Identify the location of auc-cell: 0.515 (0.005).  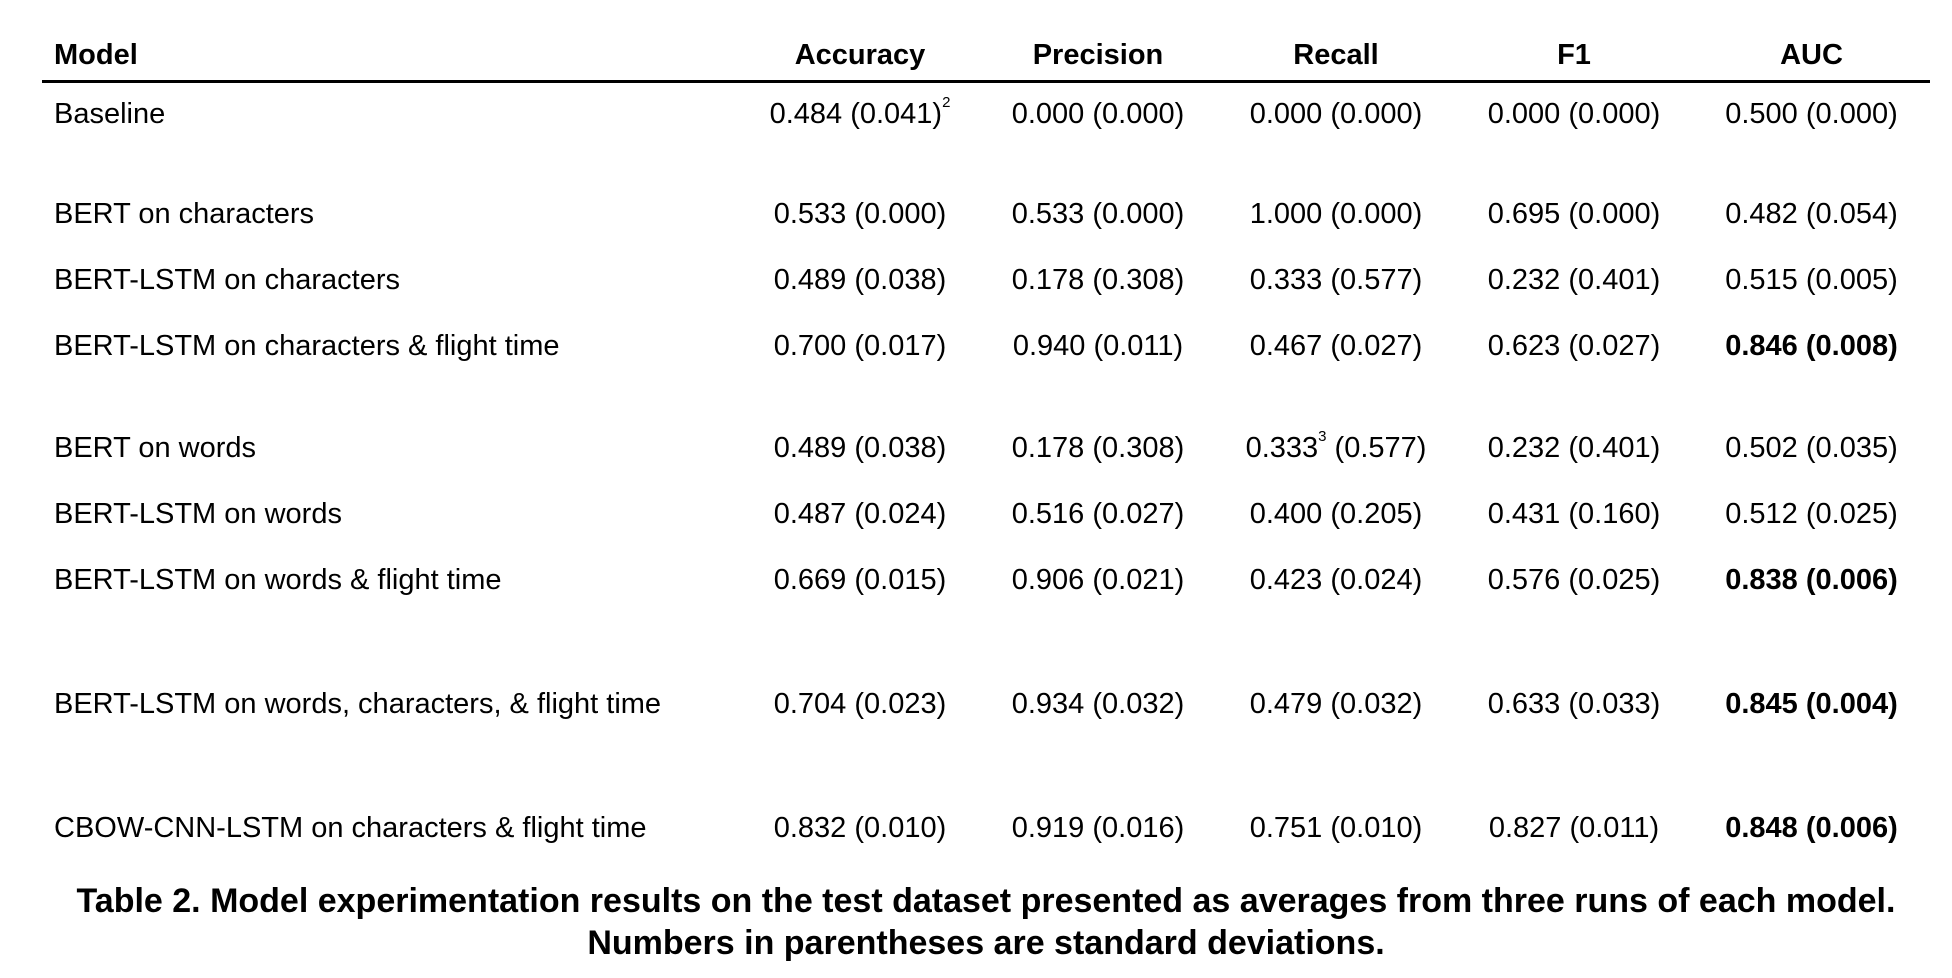
(1811, 279).